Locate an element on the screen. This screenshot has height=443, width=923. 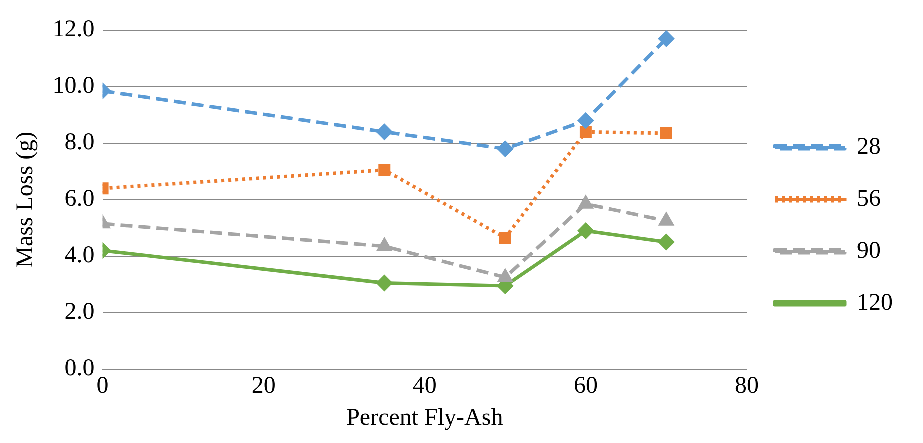
x-tick-label: 20 is located at coordinates (264, 386).